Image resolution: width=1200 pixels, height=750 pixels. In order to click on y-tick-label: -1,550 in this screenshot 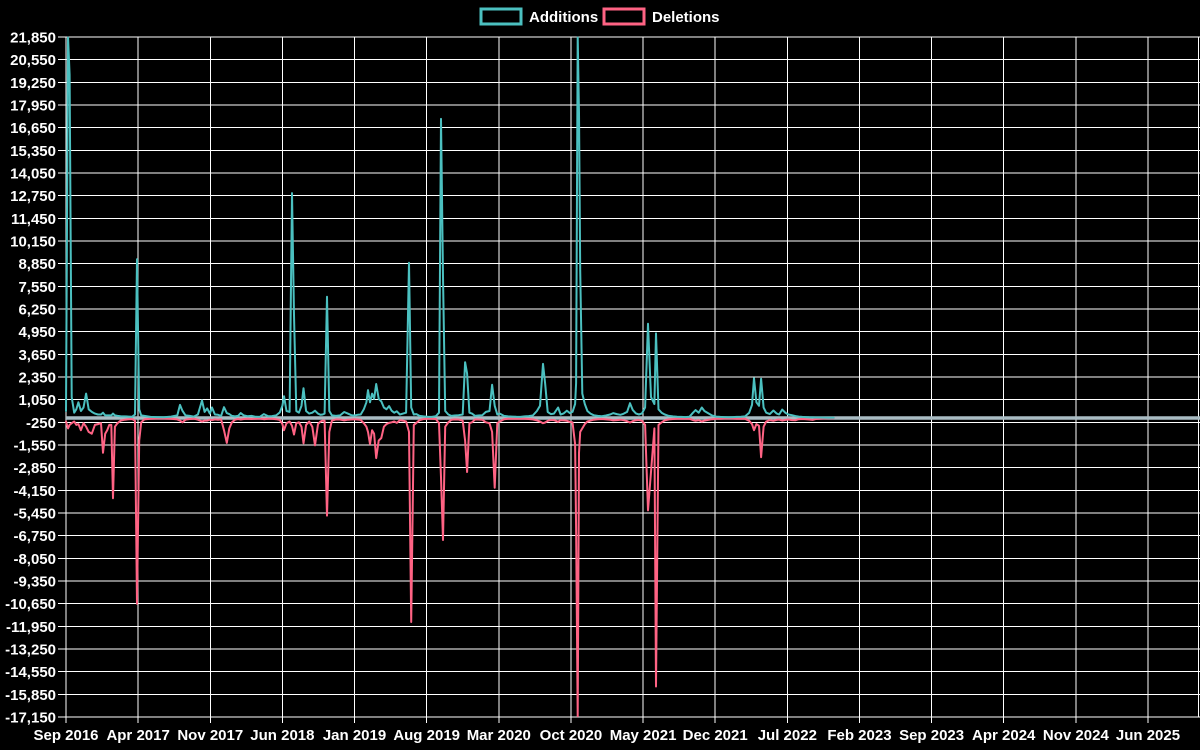, I will do `click(34, 446)`.